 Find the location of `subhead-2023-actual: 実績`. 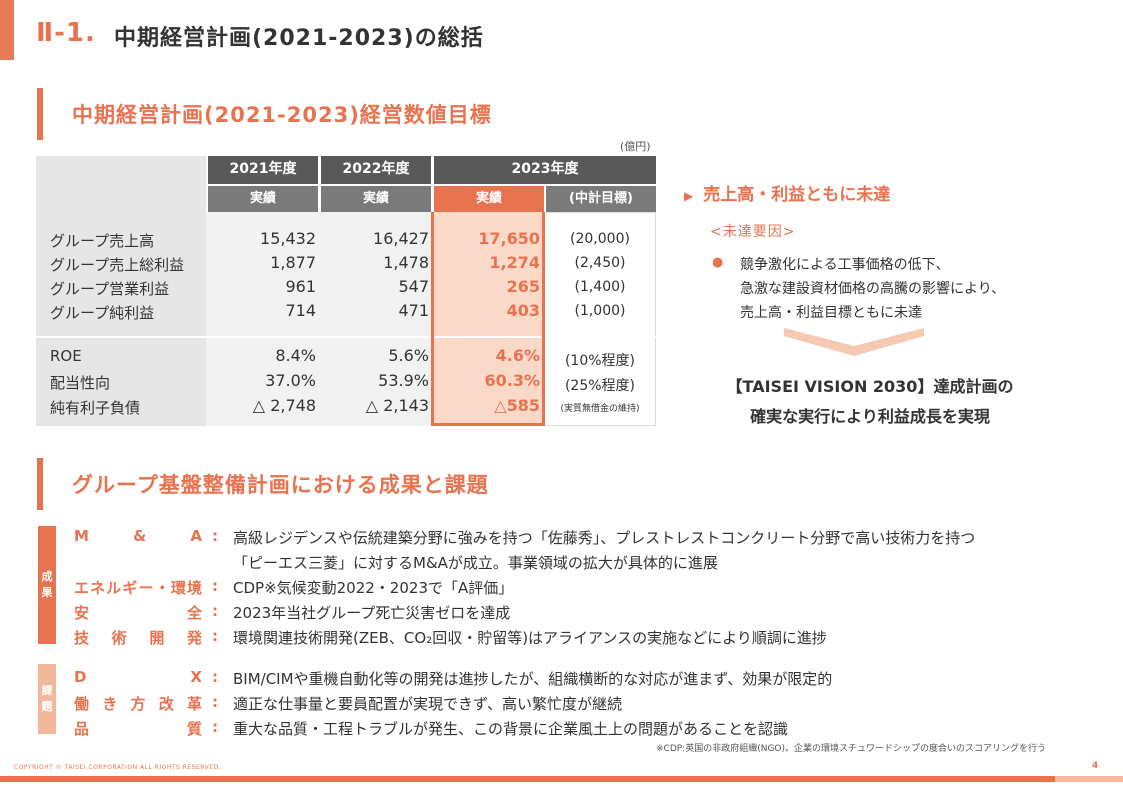

subhead-2023-actual: 実績 is located at coordinates (489, 199).